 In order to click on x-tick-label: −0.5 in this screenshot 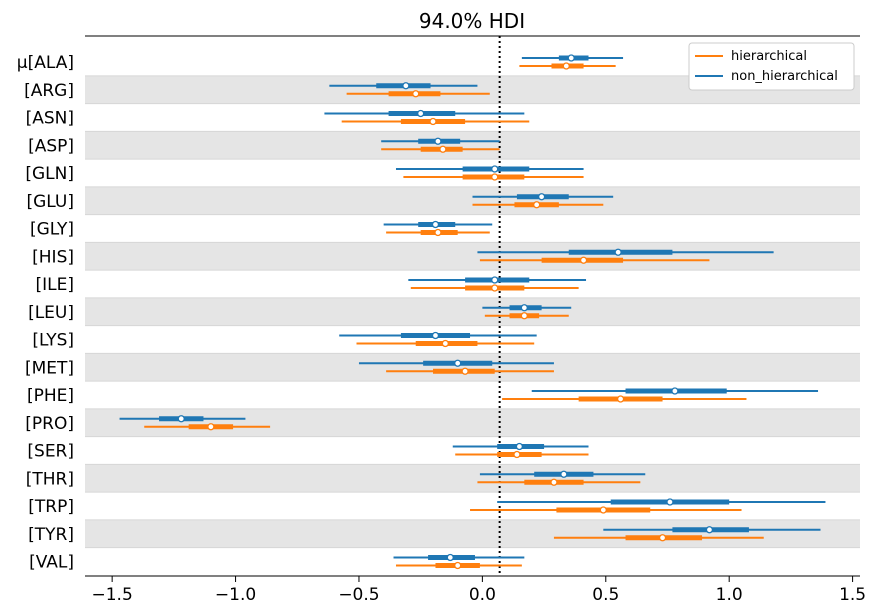, I will do `click(358, 595)`.